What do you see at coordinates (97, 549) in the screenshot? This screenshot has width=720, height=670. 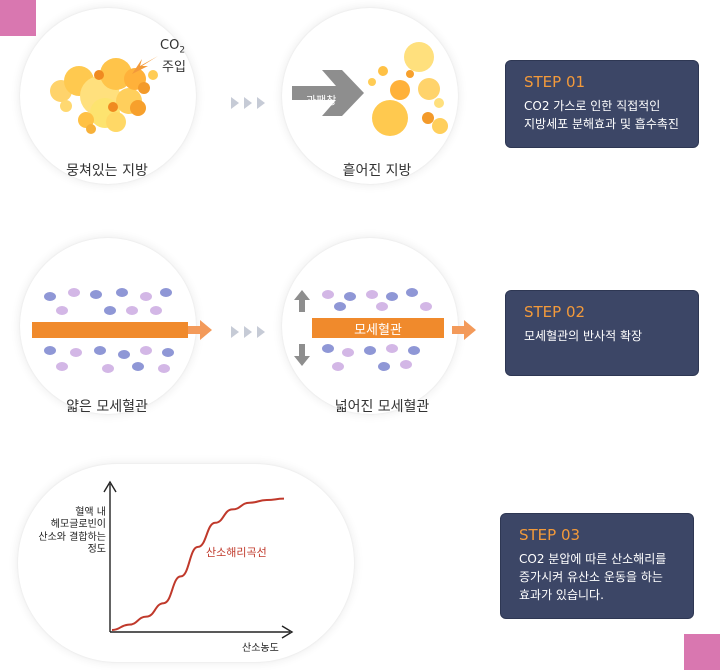 I see `ylabel-line-4: 정도` at bounding box center [97, 549].